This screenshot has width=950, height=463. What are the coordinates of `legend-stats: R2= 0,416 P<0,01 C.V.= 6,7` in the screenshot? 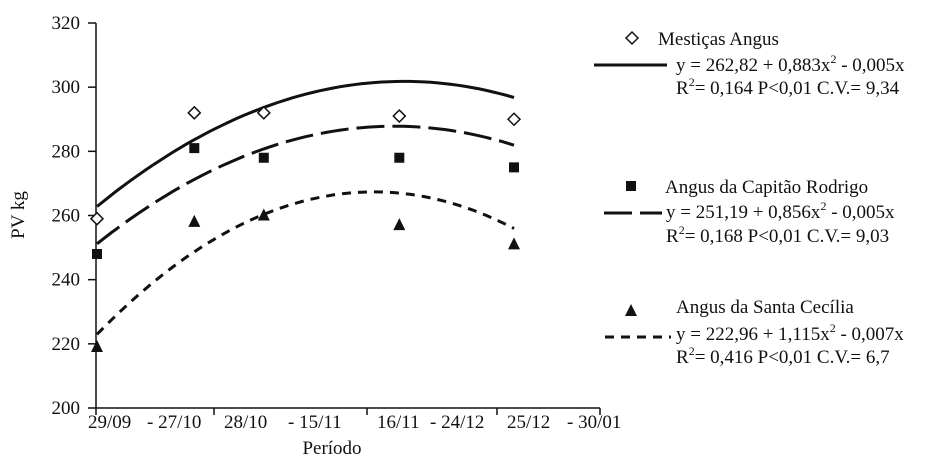 It's located at (783, 356).